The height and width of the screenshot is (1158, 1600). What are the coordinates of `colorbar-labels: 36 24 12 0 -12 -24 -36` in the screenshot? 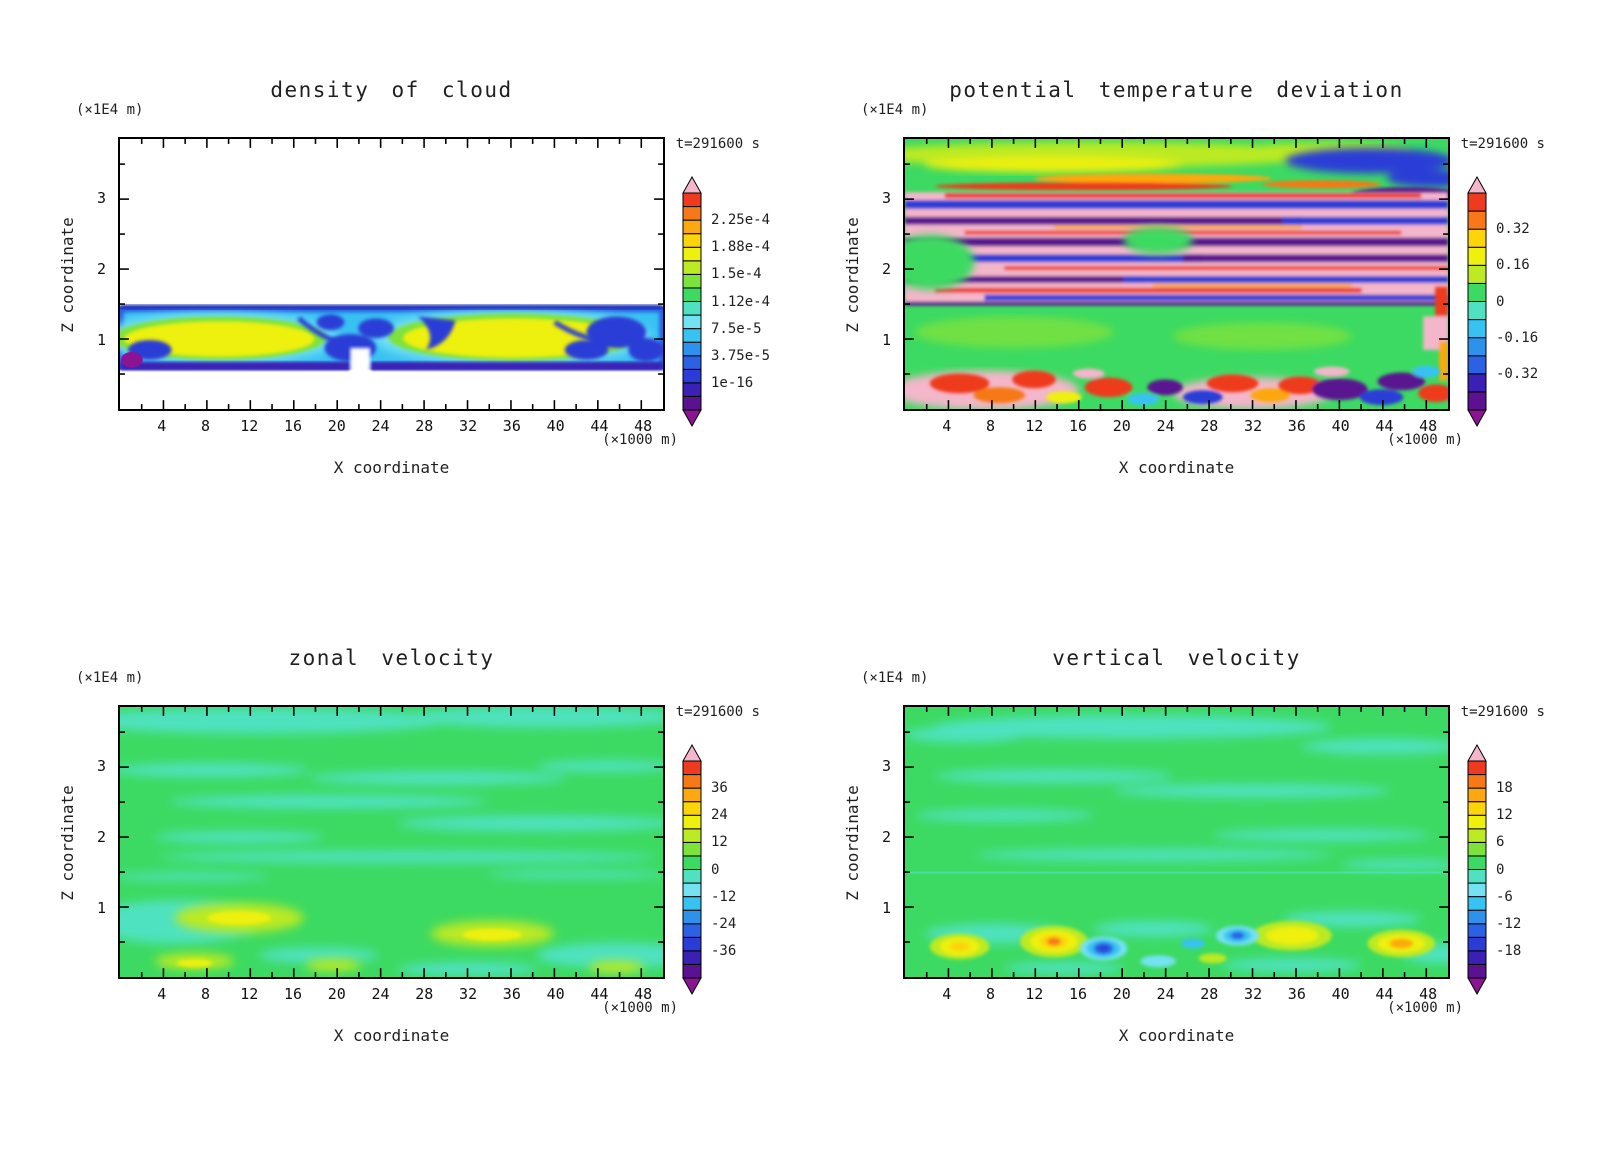 It's located at (753, 869).